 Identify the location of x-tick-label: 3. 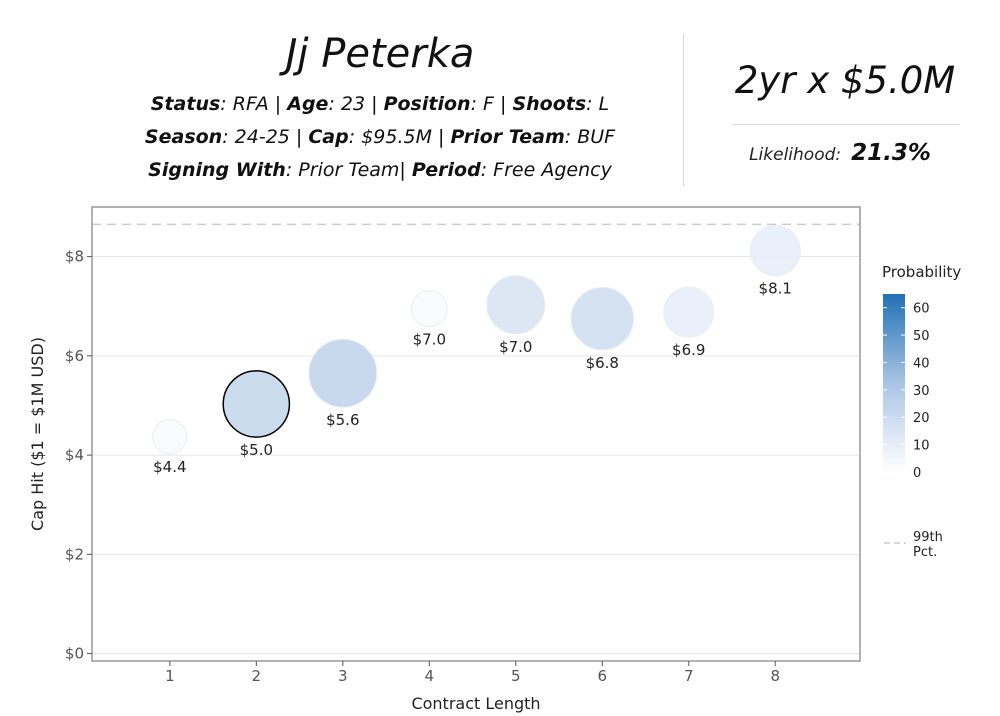
(343, 676).